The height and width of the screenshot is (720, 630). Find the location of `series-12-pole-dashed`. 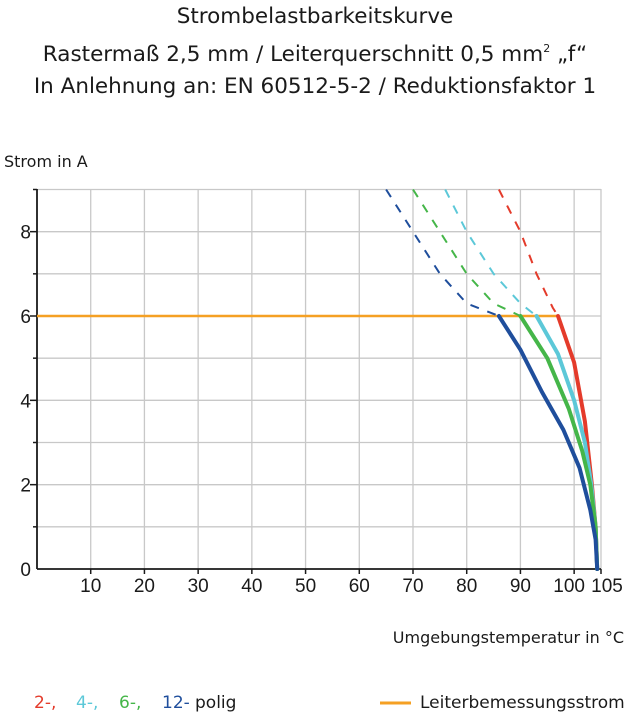

series-12-pole-dashed is located at coordinates (442, 252).